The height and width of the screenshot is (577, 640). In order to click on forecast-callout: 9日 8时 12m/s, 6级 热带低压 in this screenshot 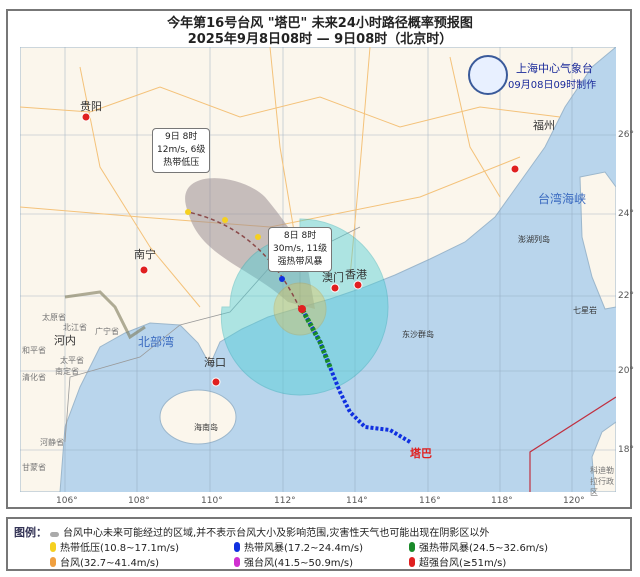, I will do `click(181, 150)`.